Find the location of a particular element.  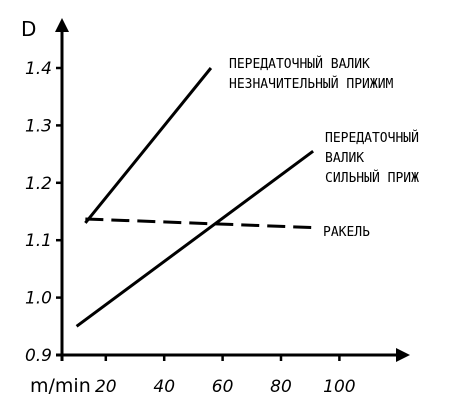

series-label-1: НЕЗНАЧИТЕЛЬНЫЙ ПРИЖИМ is located at coordinates (311, 84).